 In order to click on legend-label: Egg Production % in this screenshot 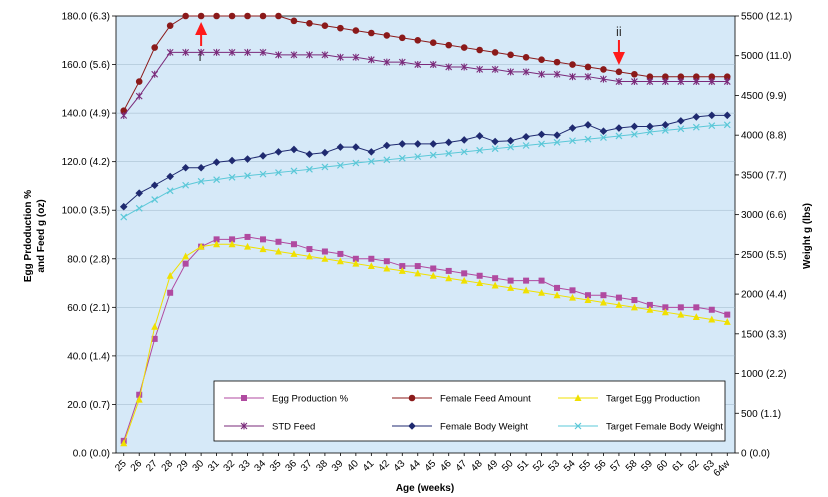, I will do `click(310, 399)`.